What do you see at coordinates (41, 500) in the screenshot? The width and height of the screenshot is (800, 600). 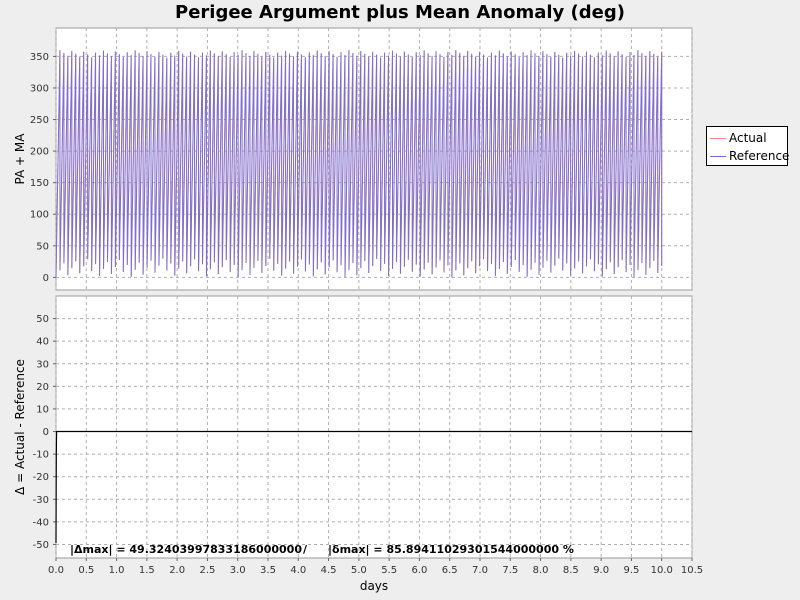 I see `bottom-y-tick-label: -30` at bounding box center [41, 500].